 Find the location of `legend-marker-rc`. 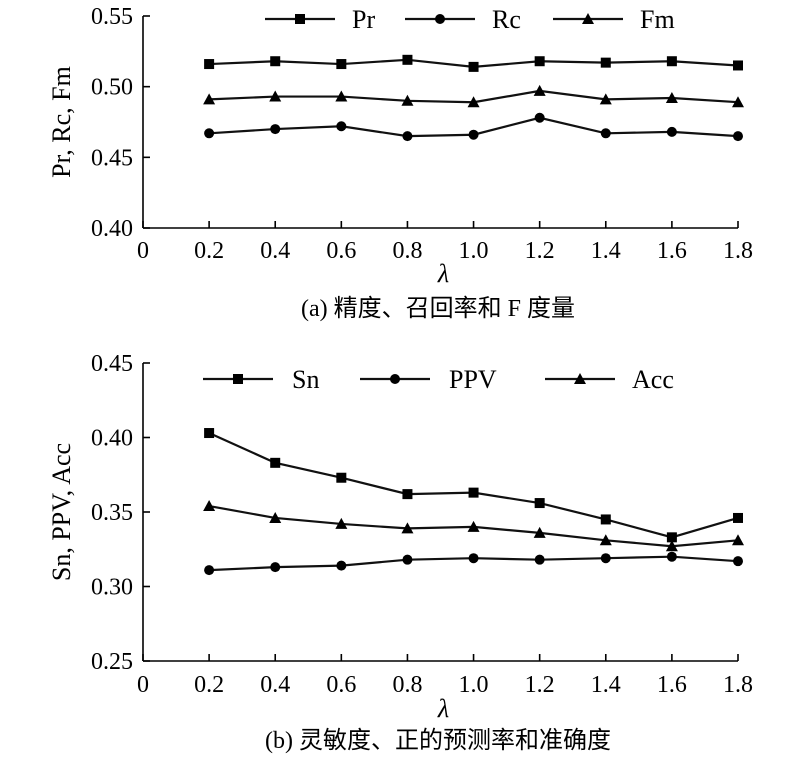

legend-marker-rc is located at coordinates (440, 19).